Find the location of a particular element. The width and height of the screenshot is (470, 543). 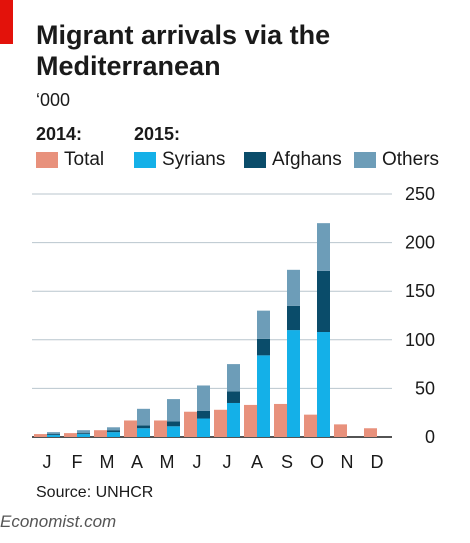

y-tick-label-0: 0 is located at coordinates (430, 437).